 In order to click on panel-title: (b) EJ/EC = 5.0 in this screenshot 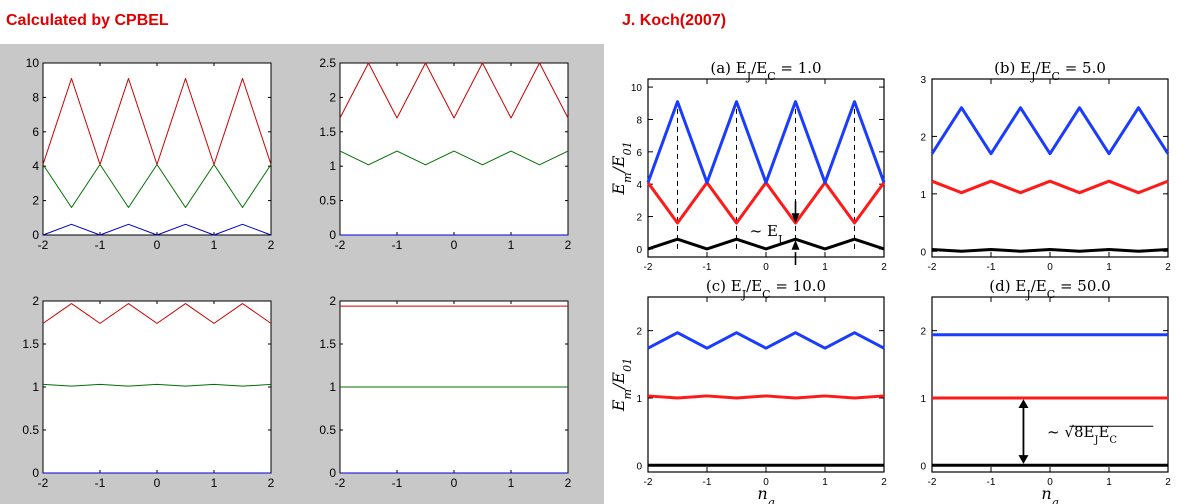, I will do `click(1050, 71)`.